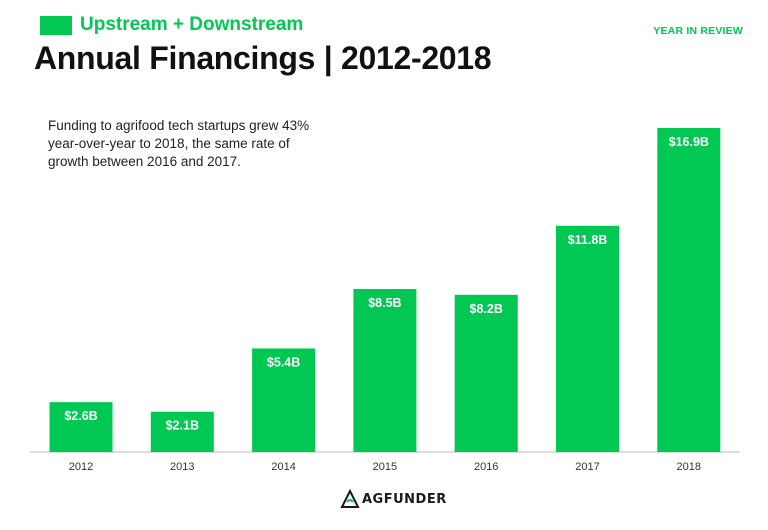  I want to click on data-label-2014: $5.4B, so click(283, 362).